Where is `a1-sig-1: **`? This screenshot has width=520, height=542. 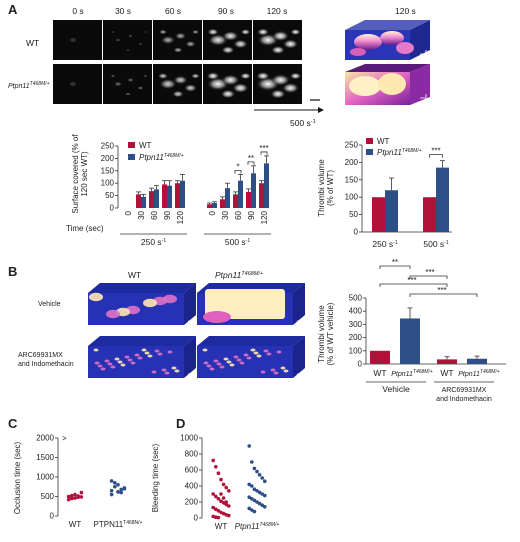 a1-sig-1: ** is located at coordinates (251, 158).